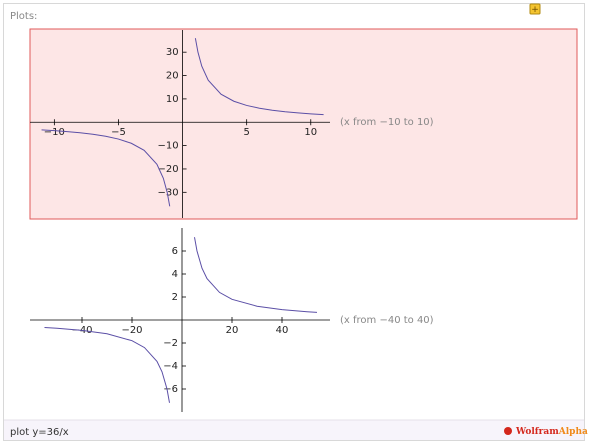  I want to click on expand-button, so click(535, 9).